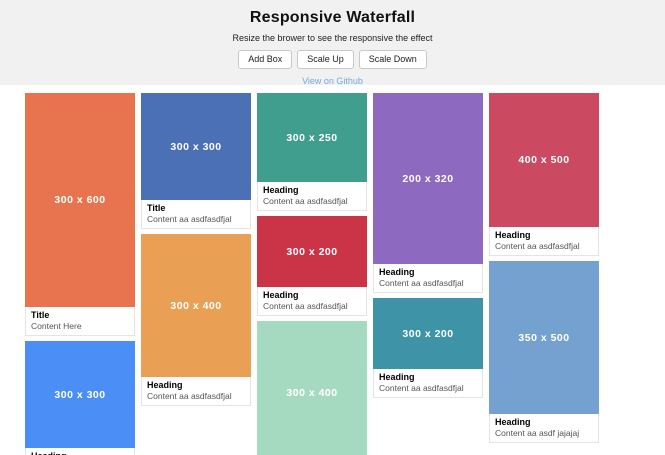 Image resolution: width=665 pixels, height=455 pixels. What do you see at coordinates (392, 59) in the screenshot?
I see `scale-down-button: Scale Down` at bounding box center [392, 59].